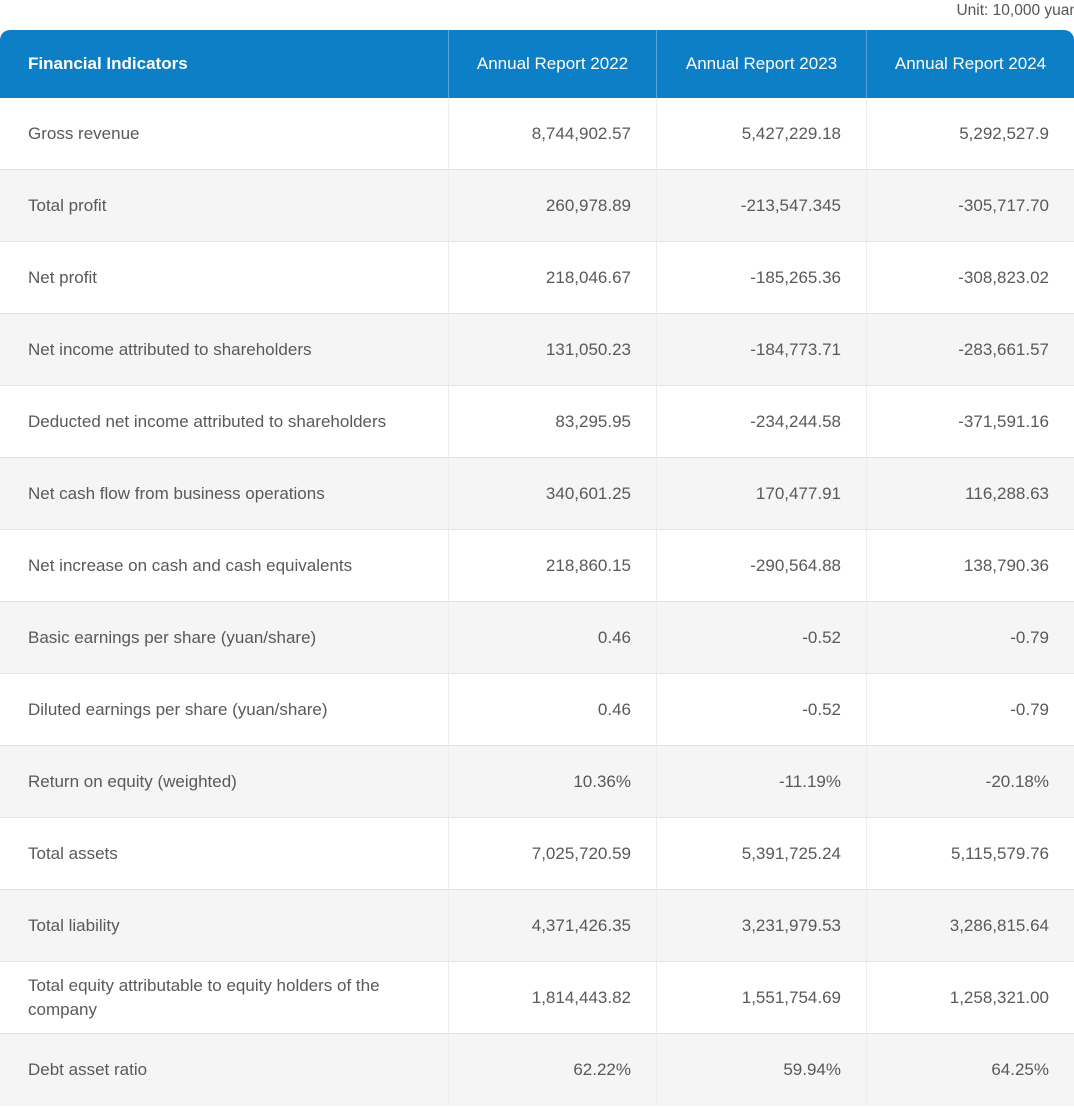 The height and width of the screenshot is (1108, 1074). Describe the element at coordinates (761, 64) in the screenshot. I see `header-cell-annual-report-2023: Annual Report 2023` at that location.